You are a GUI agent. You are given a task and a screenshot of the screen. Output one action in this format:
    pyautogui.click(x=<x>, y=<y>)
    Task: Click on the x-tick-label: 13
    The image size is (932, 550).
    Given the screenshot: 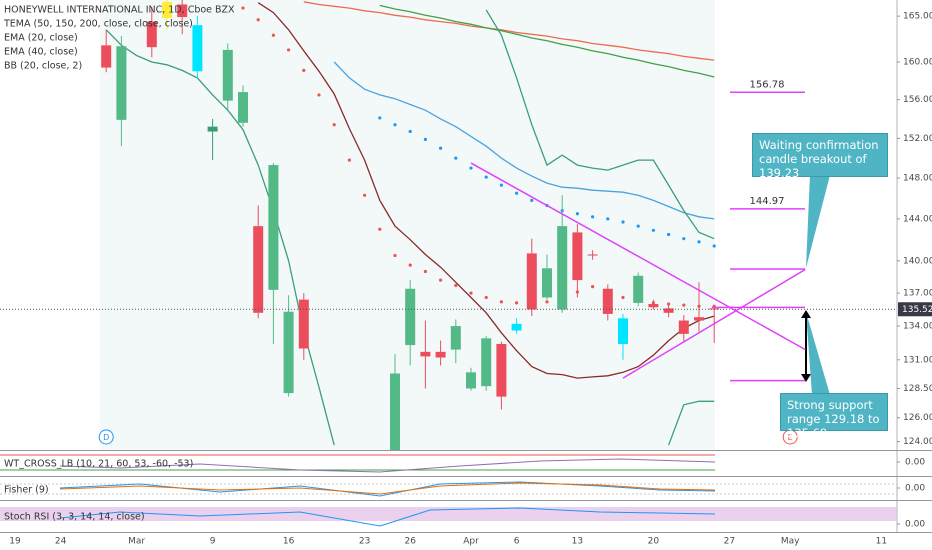 What is the action you would take?
    pyautogui.click(x=577, y=542)
    